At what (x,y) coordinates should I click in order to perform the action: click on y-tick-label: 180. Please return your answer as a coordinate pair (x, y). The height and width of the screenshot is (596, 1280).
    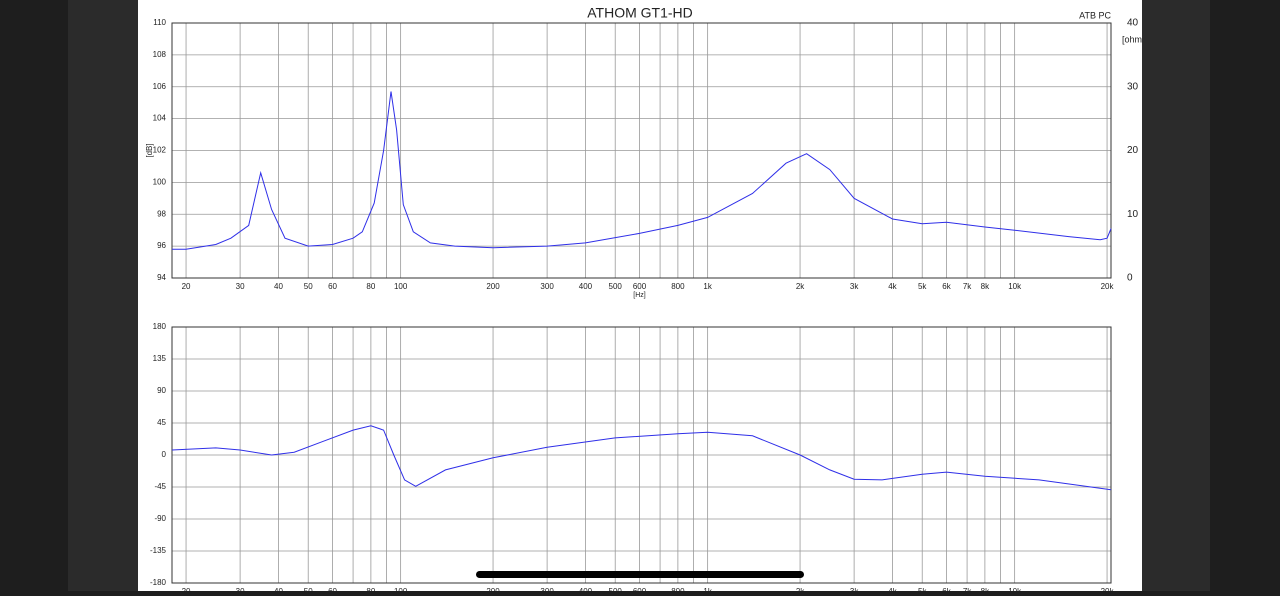
    Looking at the image, I should click on (160, 326).